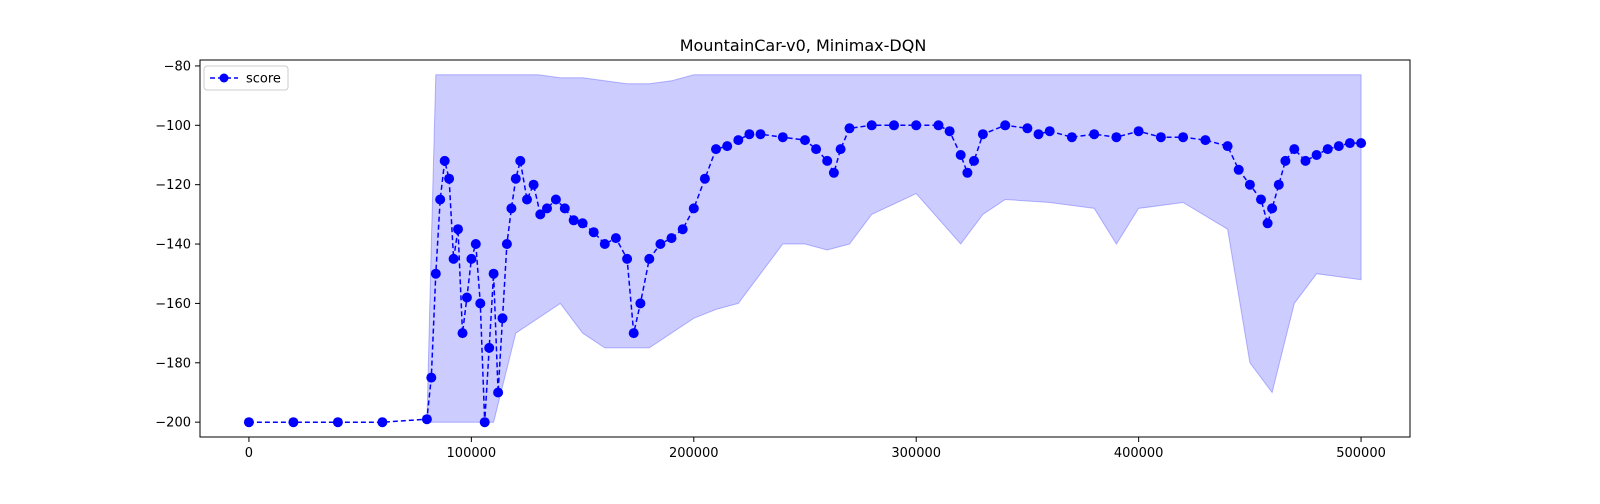  What do you see at coordinates (173, 304) in the screenshot?
I see `y-tick-label: −160` at bounding box center [173, 304].